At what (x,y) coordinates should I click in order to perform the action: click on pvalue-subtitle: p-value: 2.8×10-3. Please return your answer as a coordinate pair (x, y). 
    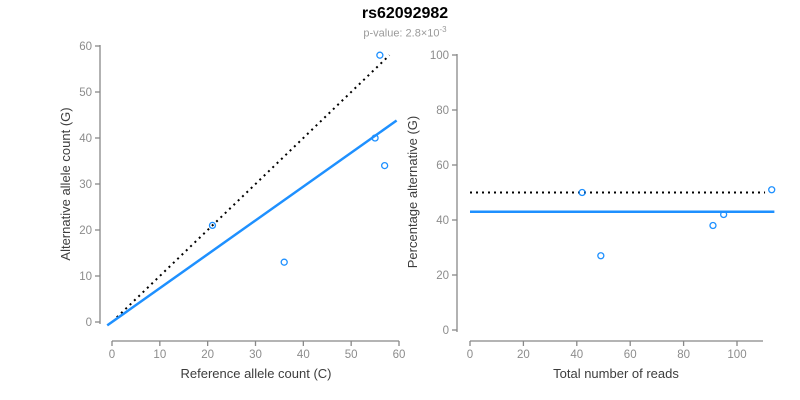
    Looking at the image, I should click on (405, 32).